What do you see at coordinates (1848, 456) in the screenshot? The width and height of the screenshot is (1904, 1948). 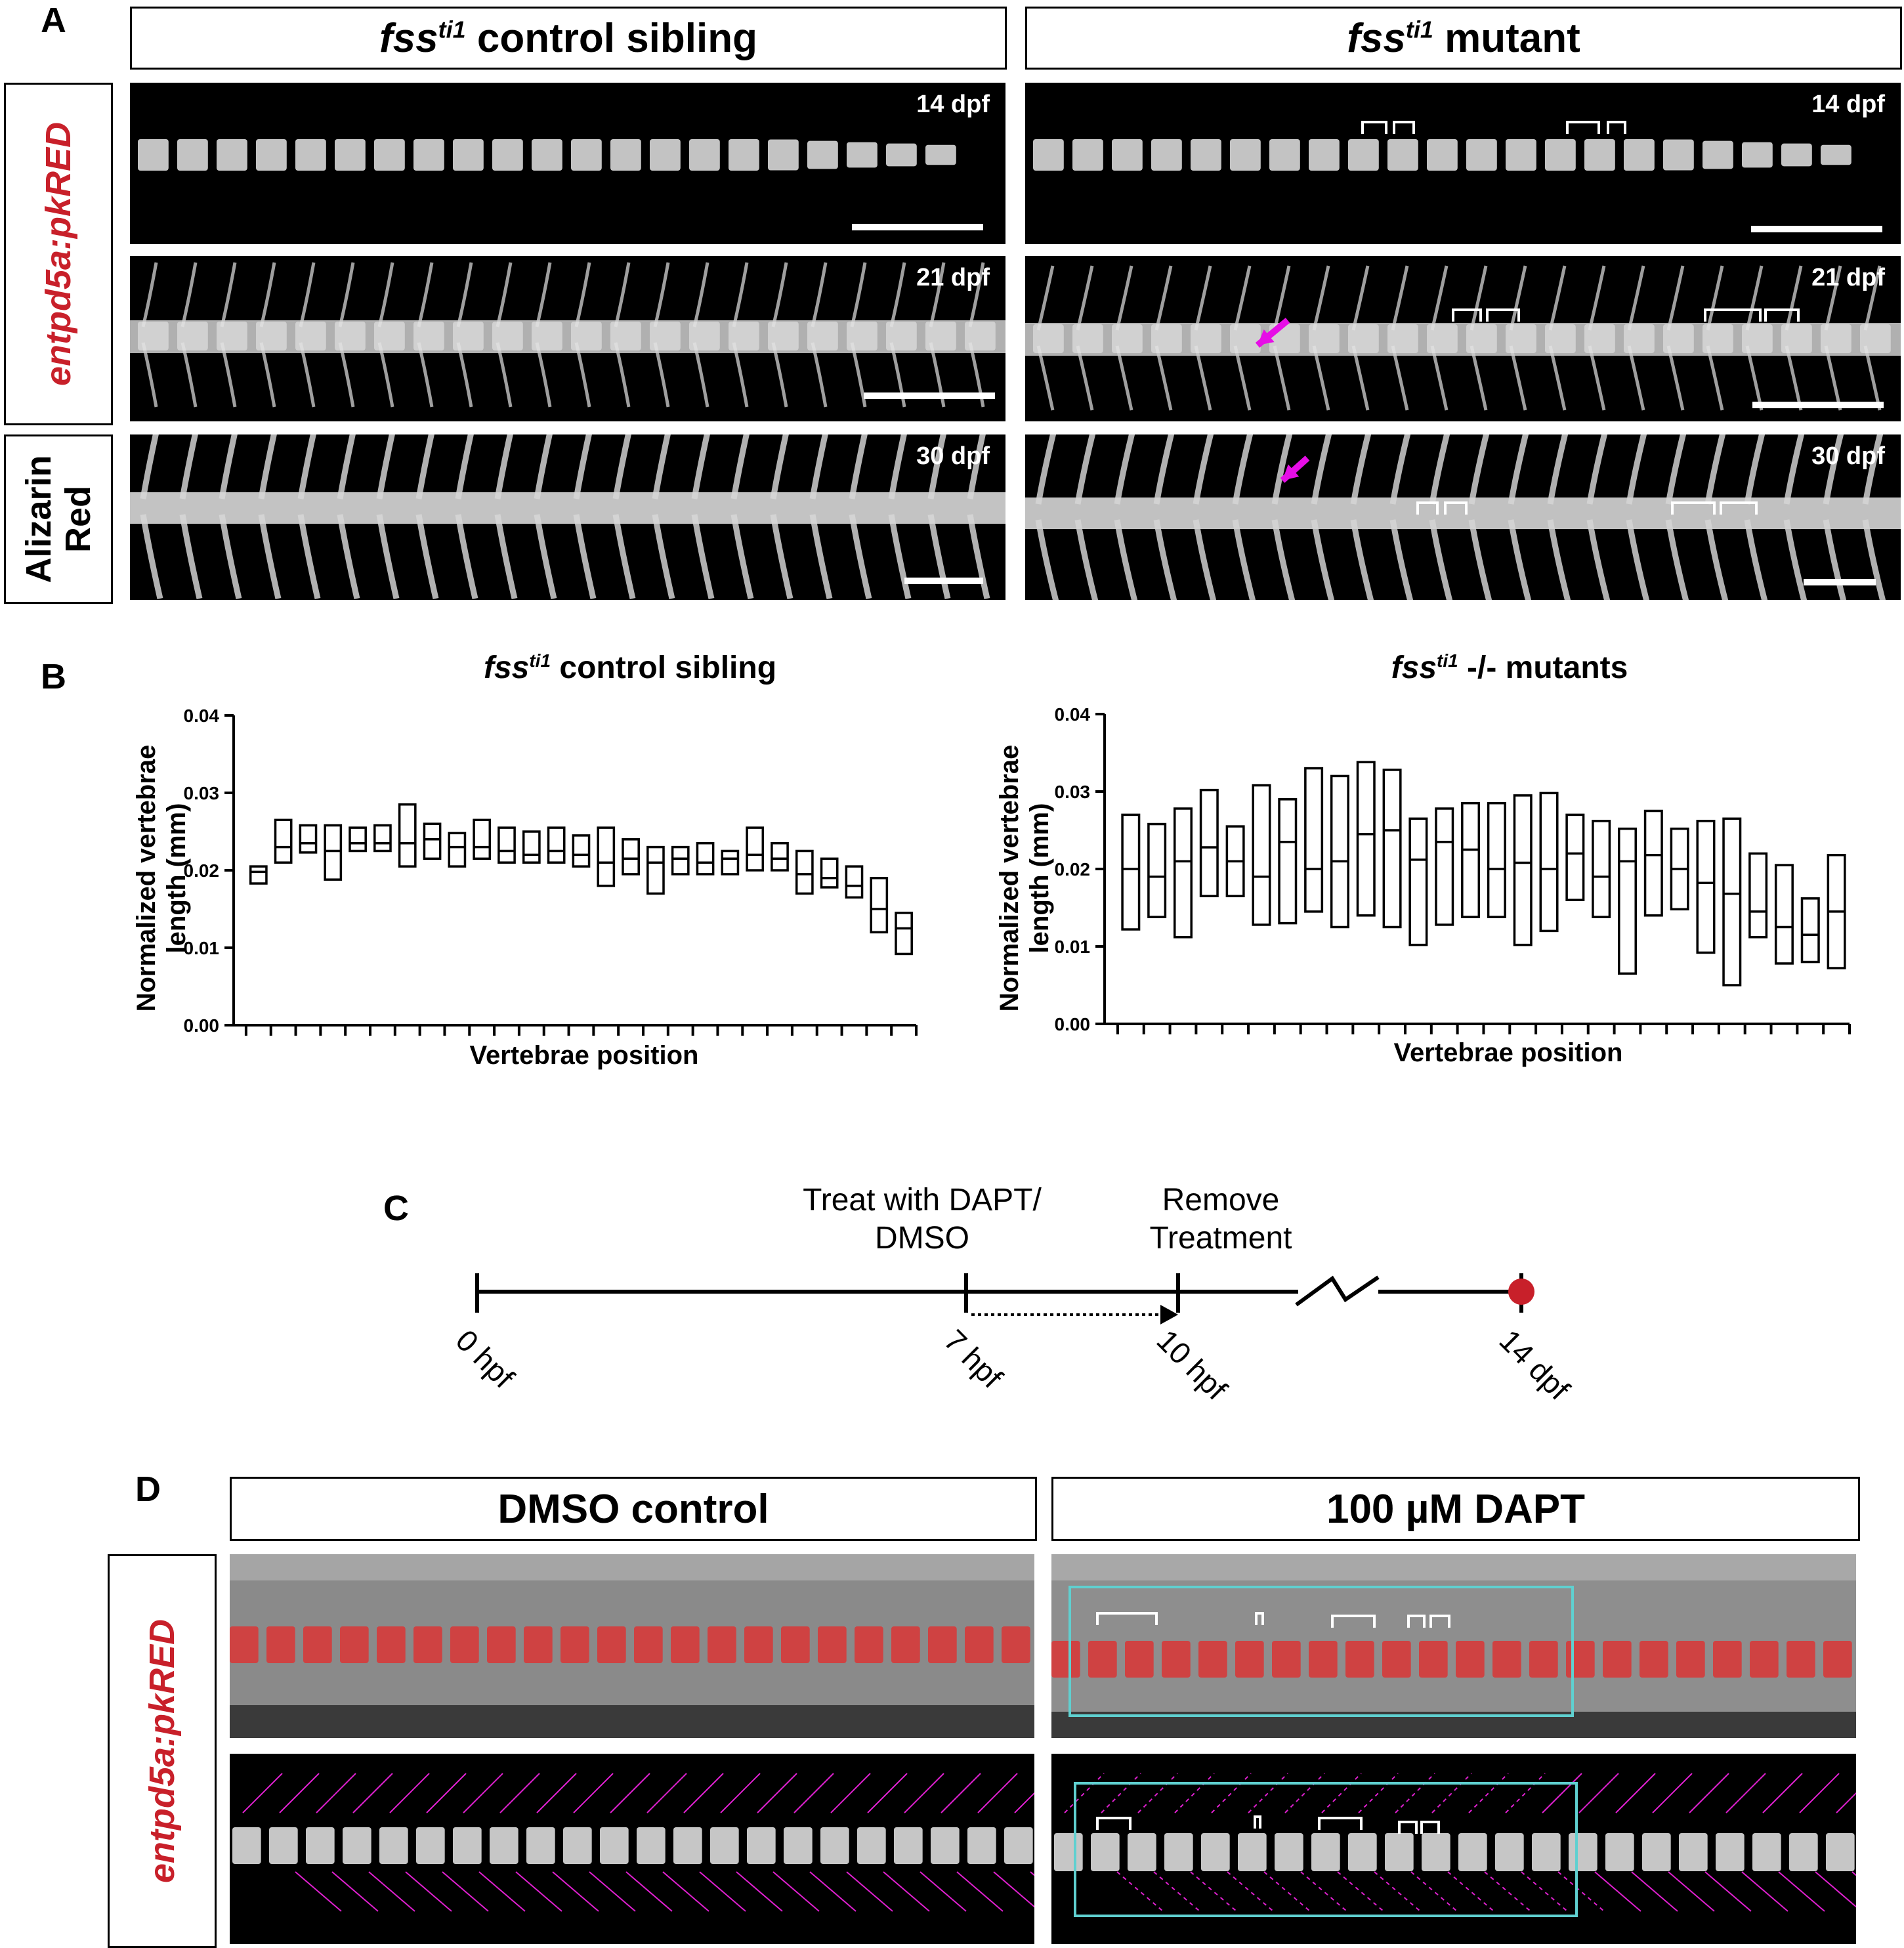 I see `timepoint-label: 30 dpf` at bounding box center [1848, 456].